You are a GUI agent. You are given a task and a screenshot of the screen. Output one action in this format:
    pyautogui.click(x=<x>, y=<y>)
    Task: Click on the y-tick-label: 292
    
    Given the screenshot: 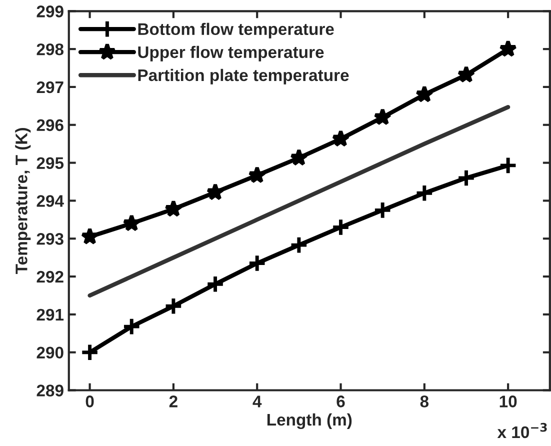 What is the action you would take?
    pyautogui.click(x=50, y=276)
    